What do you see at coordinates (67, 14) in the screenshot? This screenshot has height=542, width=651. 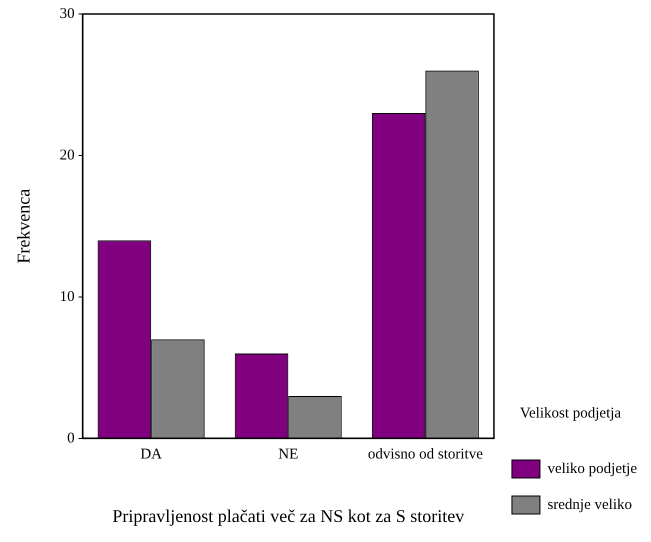 I see `y-tick-label: 30` at bounding box center [67, 14].